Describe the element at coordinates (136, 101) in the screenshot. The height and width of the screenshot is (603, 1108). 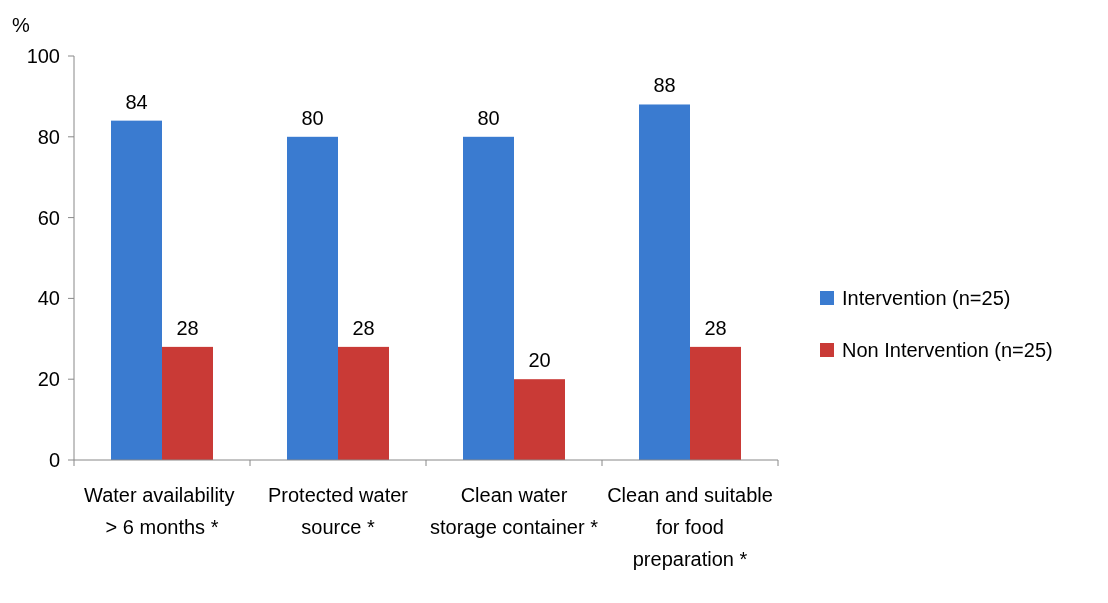
I see `data-label: 84` at that location.